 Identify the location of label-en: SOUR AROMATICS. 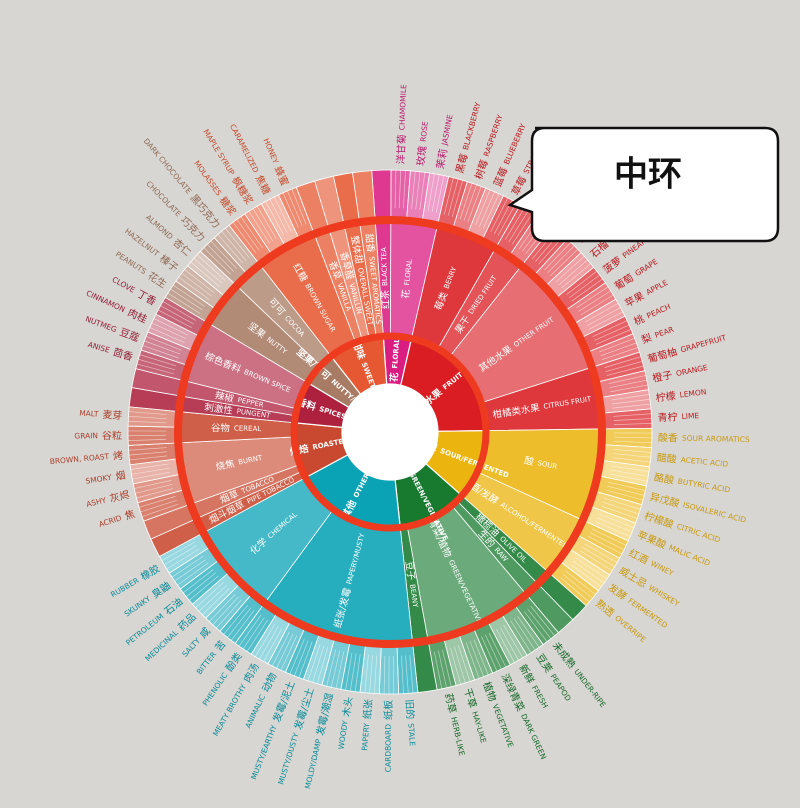
(716, 439).